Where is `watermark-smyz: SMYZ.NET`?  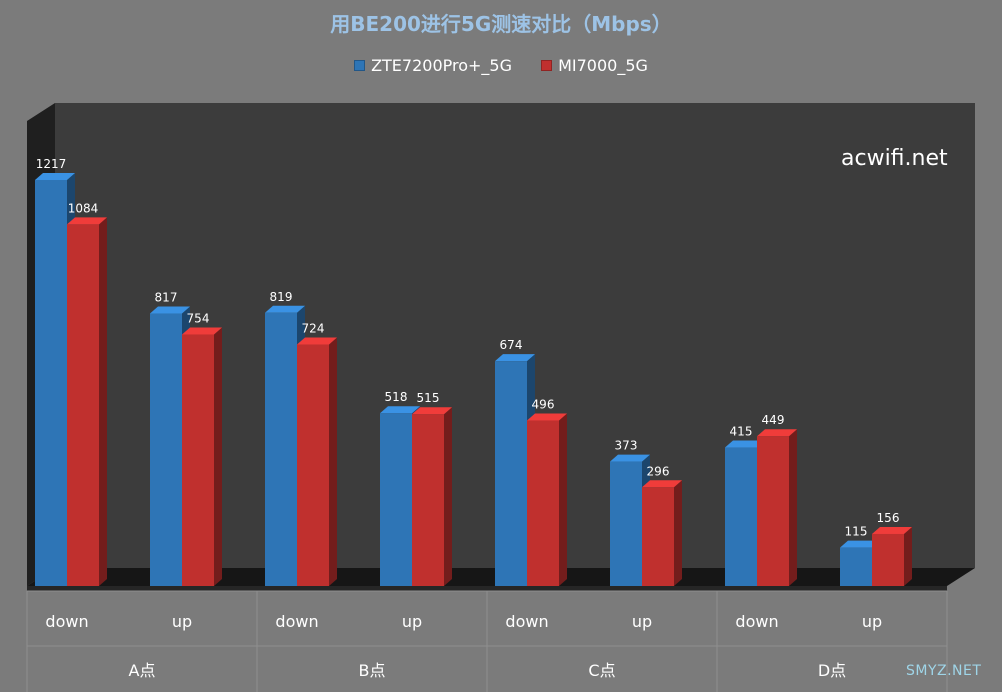
watermark-smyz: SMYZ.NET is located at coordinates (944, 671).